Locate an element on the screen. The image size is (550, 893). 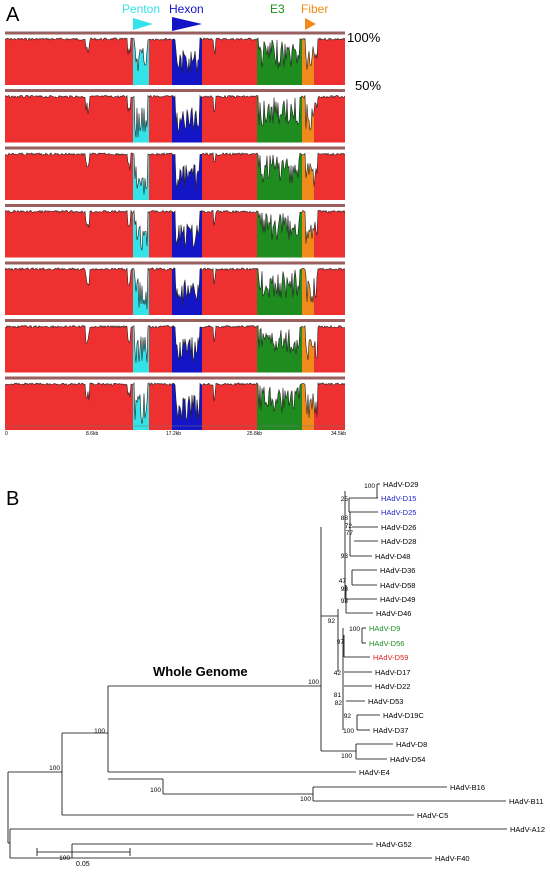
taxon-label: HAdV-D9 is located at coordinates (384, 628).